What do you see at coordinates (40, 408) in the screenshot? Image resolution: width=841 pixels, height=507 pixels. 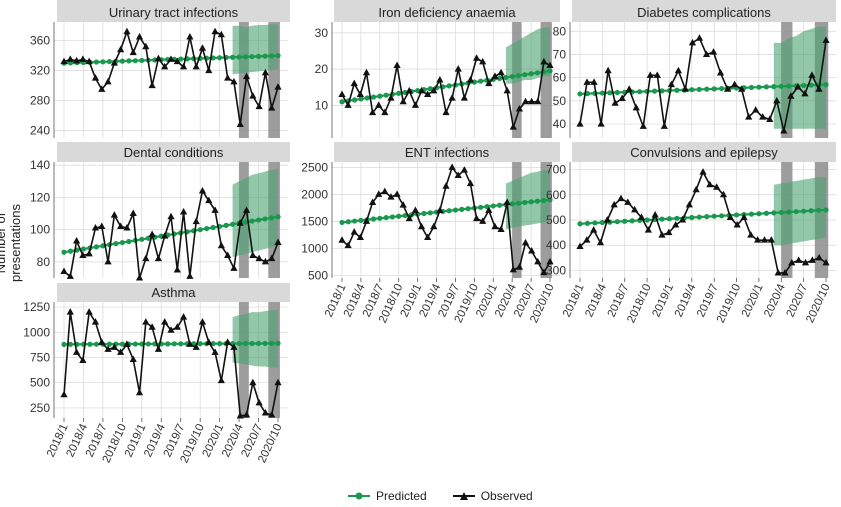 I see `y-tick-label: 250` at bounding box center [40, 408].